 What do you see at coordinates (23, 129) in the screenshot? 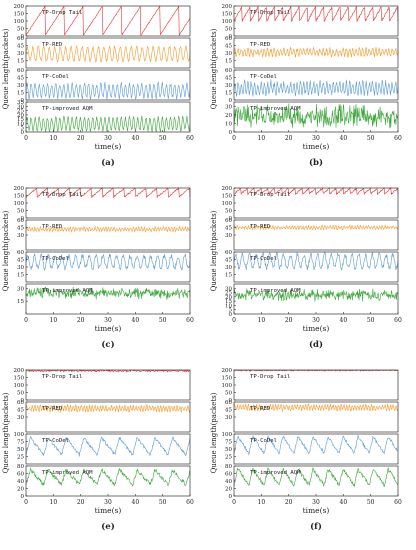
I see `y-tick-label: 5` at bounding box center [23, 129].